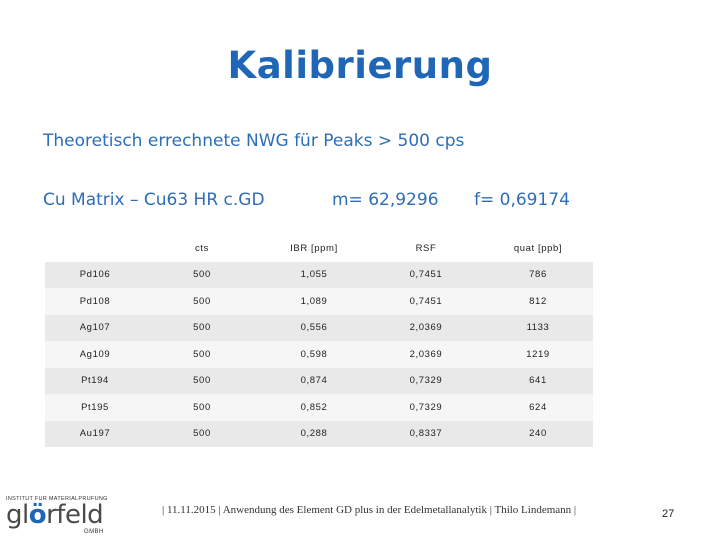 This screenshot has width=720, height=540. Describe the element at coordinates (95, 354) in the screenshot. I see `cell-element: Ag109` at that location.